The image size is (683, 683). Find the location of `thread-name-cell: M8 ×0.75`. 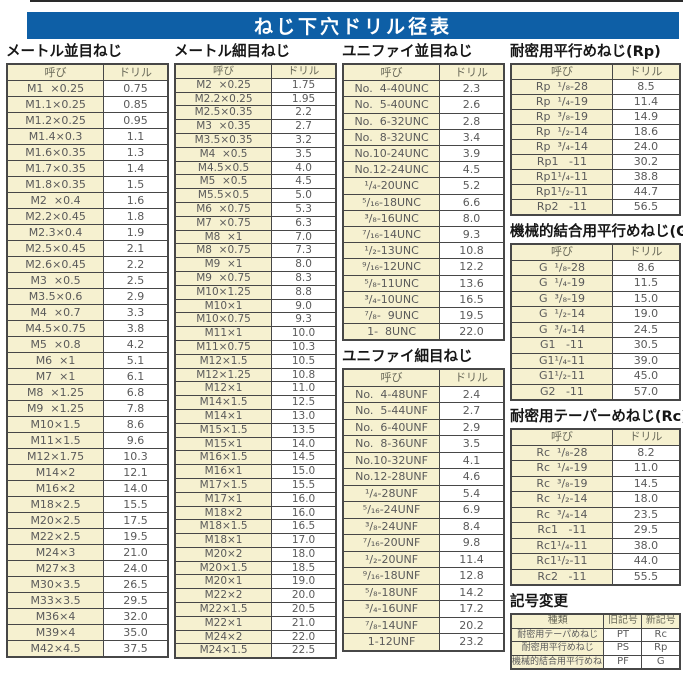

thread-name-cell: M8 ×0.75 is located at coordinates (223, 251).